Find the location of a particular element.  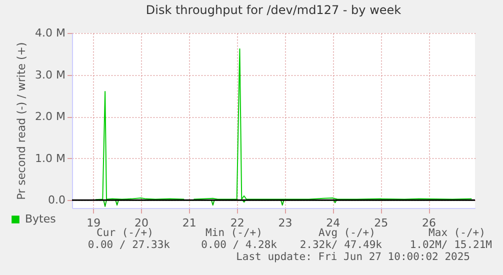

x-tick-label: 26 is located at coordinates (429, 223).